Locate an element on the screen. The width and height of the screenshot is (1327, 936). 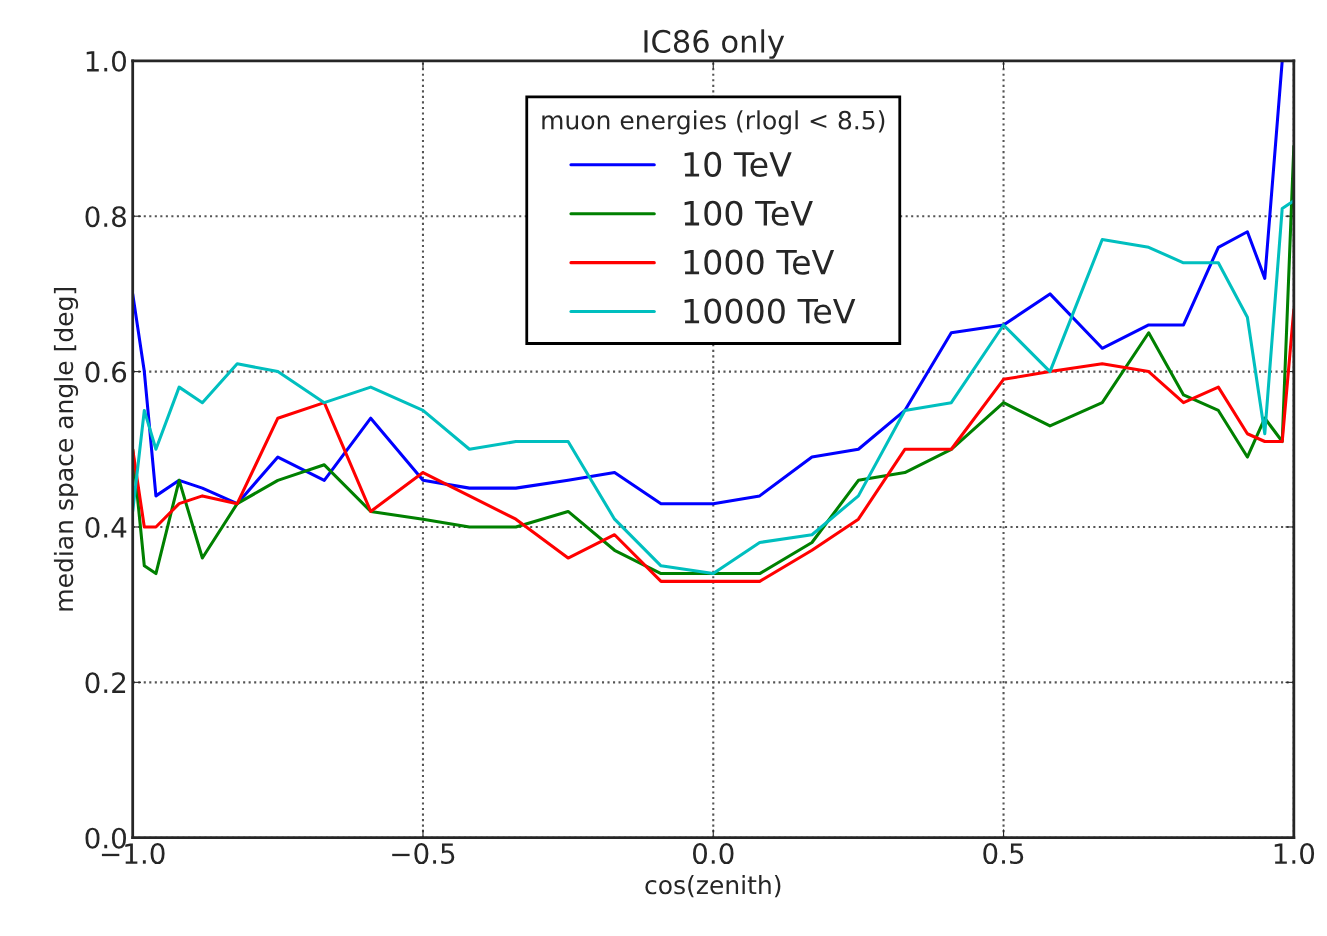
legend-title: muon energies (rlogl < 8.5) is located at coordinates (713, 122).